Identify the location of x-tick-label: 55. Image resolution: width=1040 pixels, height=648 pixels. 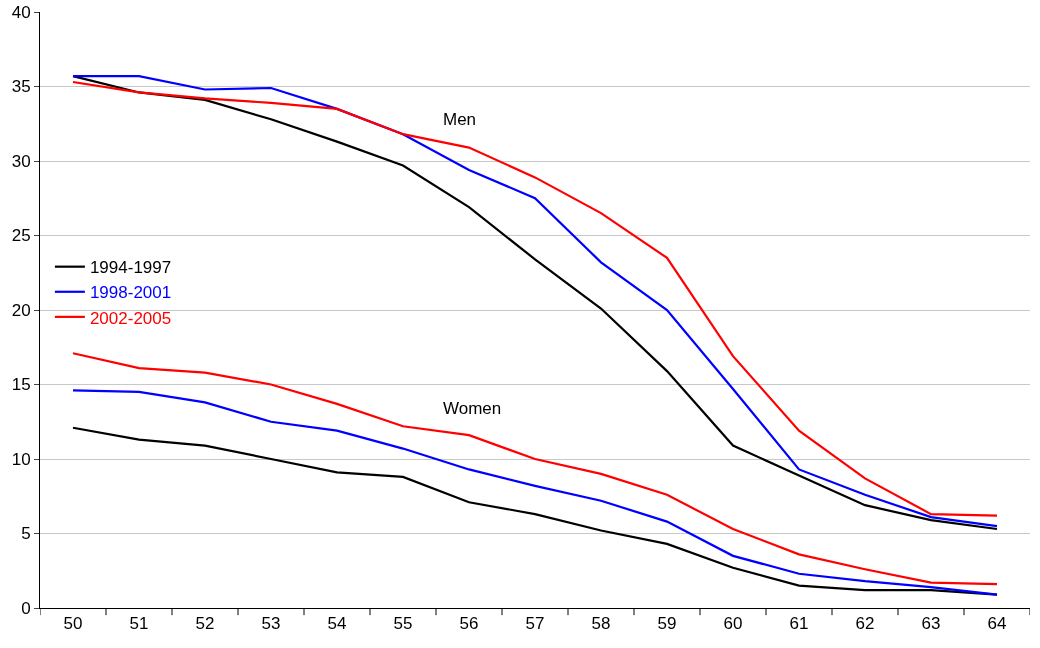
(403, 624).